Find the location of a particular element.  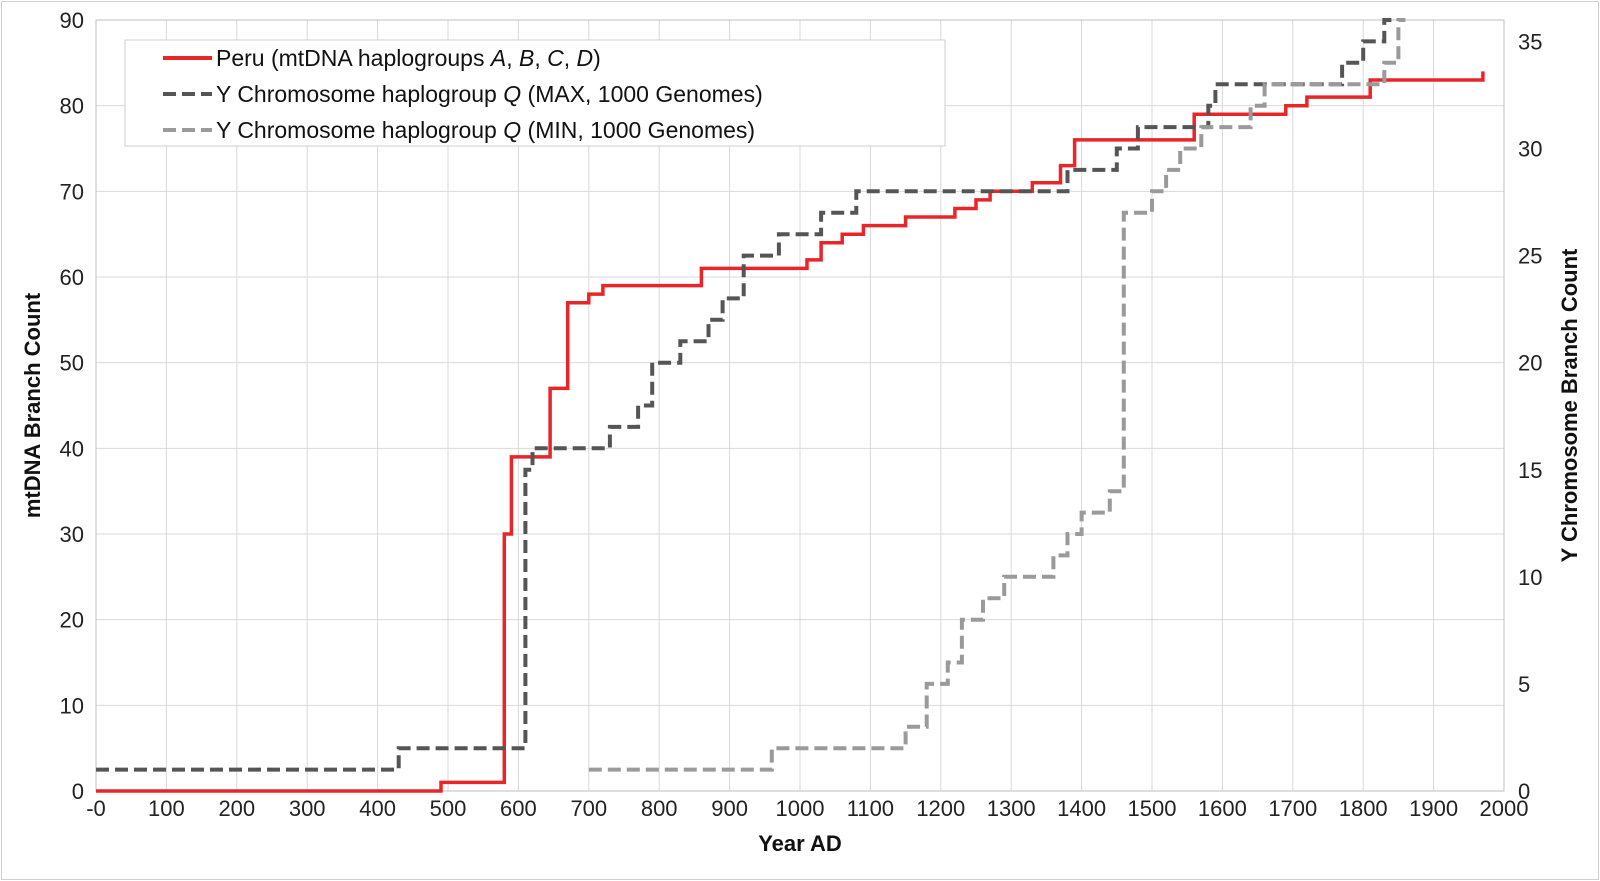

x-tick-label: 1000 is located at coordinates (800, 808).